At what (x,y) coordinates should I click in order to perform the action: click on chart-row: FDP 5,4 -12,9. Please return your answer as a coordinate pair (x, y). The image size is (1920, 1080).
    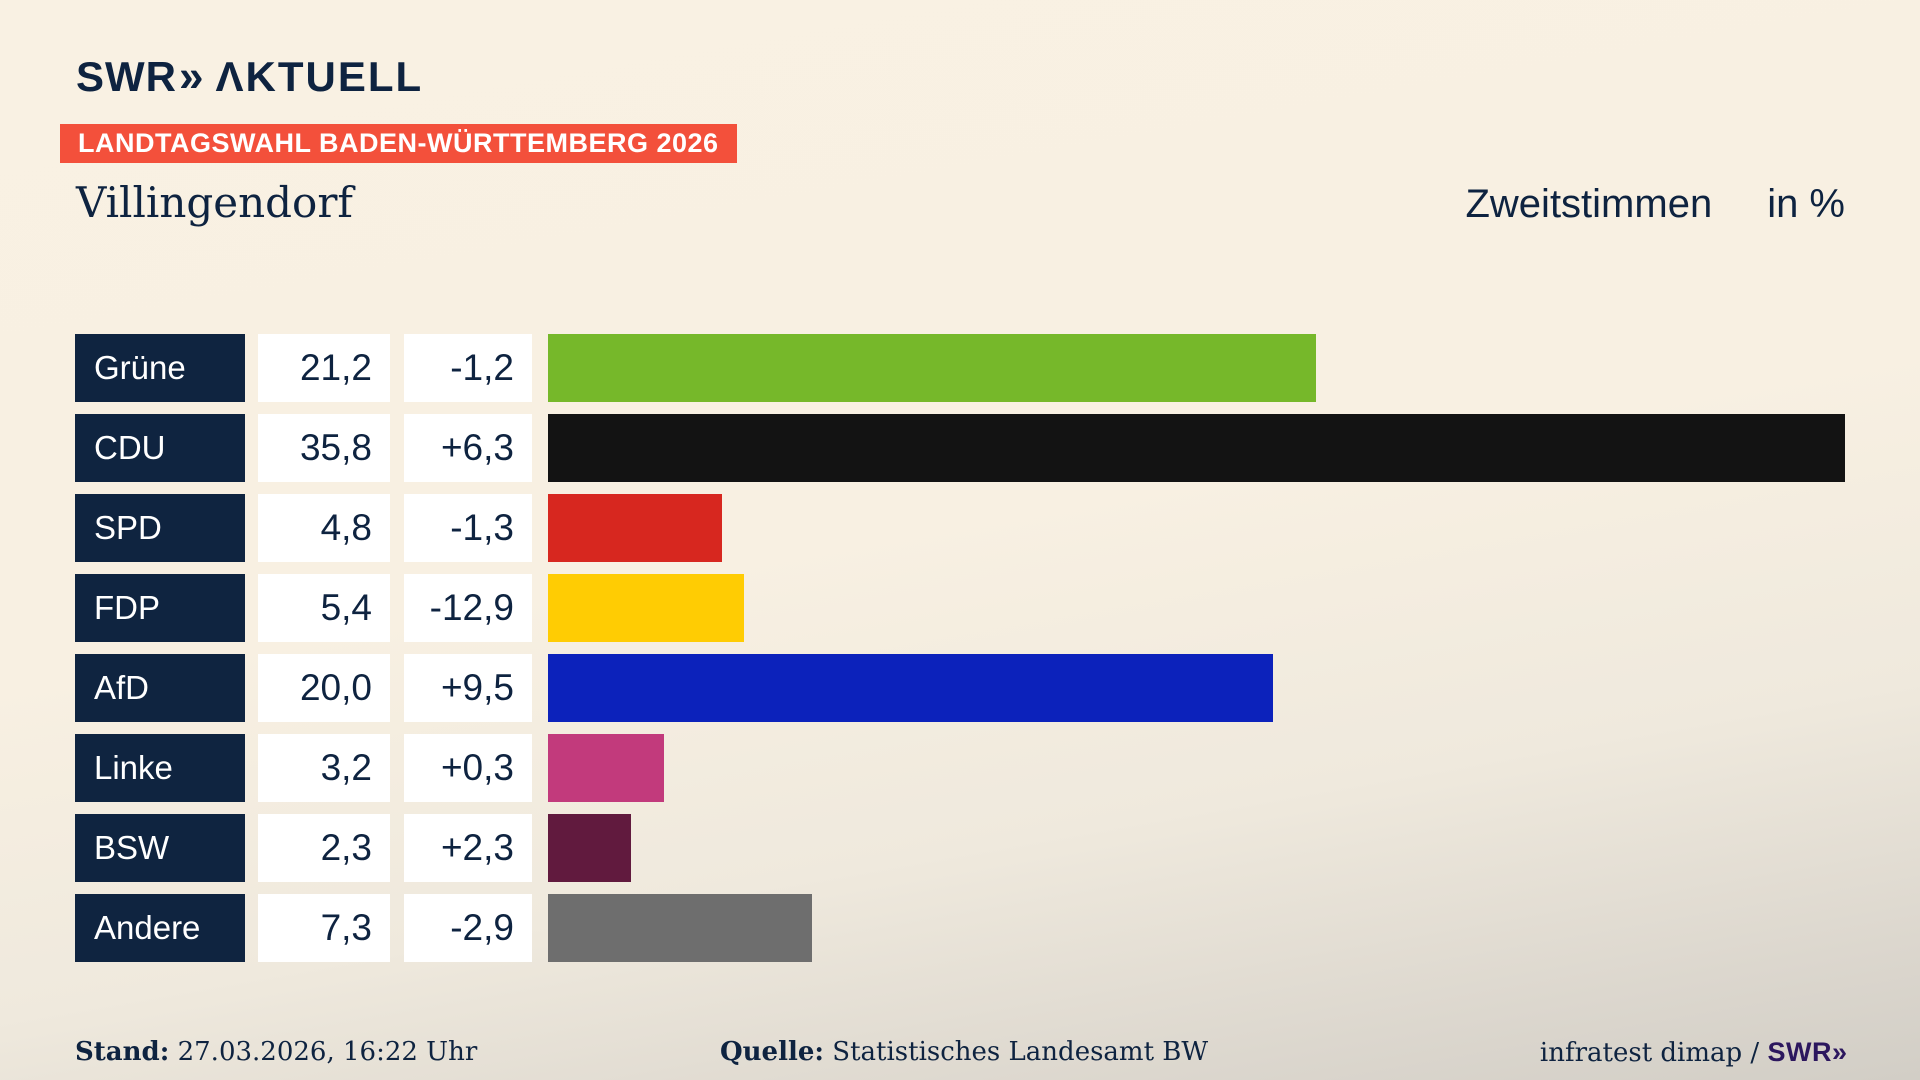
    Looking at the image, I should click on (960, 608).